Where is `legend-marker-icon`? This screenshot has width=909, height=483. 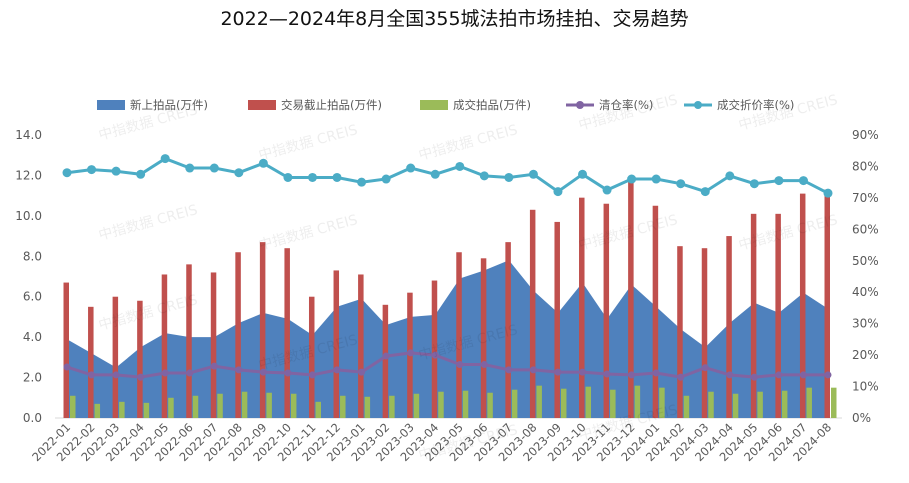 legend-marker-icon is located at coordinates (580, 105).